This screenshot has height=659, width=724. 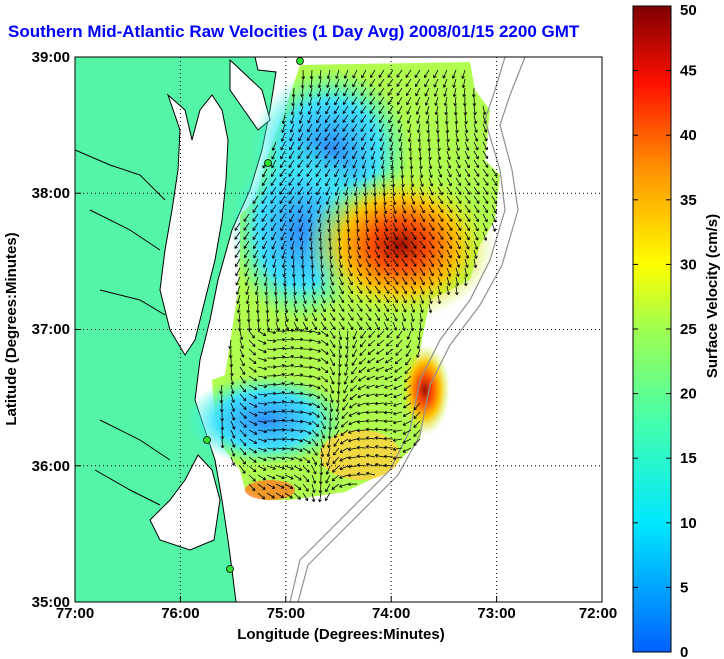 I want to click on colorbar-tick-label: 45, so click(x=688, y=71).